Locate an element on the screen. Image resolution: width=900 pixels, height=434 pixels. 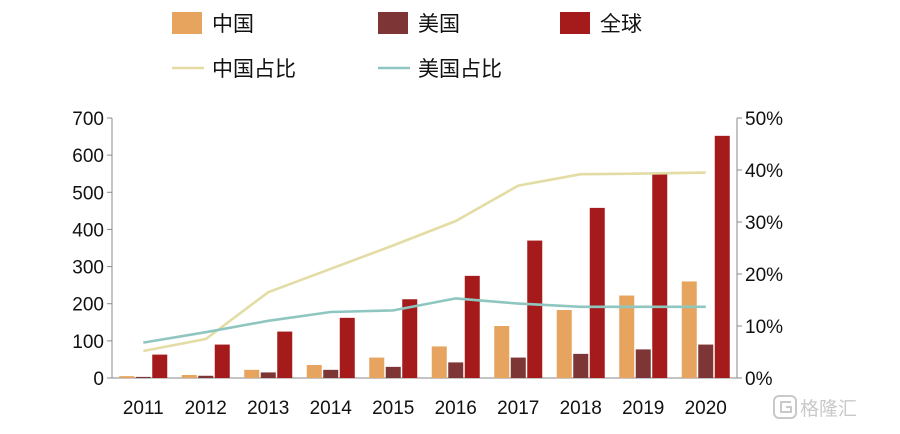
right-axis-tick-label: 40% is located at coordinates (764, 171).